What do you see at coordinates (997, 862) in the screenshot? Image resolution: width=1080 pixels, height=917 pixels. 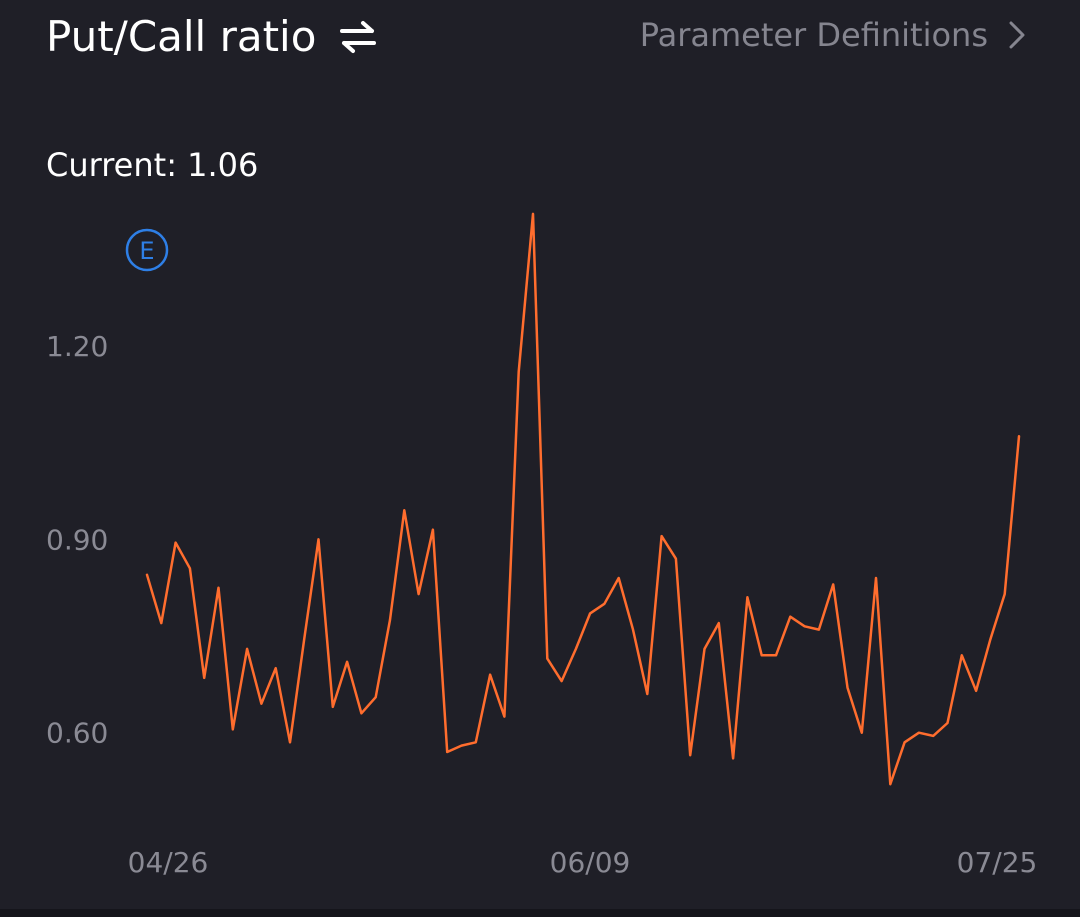 I see `x-tick-label: 07/25` at bounding box center [997, 862].